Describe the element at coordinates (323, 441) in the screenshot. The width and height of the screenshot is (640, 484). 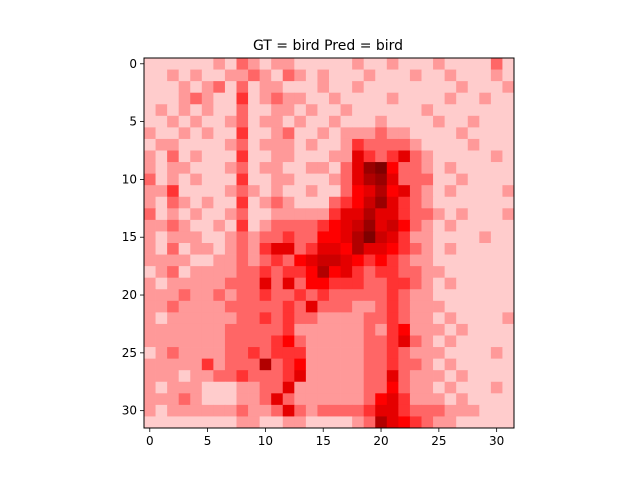
I see `x-tick-label: 15` at that location.